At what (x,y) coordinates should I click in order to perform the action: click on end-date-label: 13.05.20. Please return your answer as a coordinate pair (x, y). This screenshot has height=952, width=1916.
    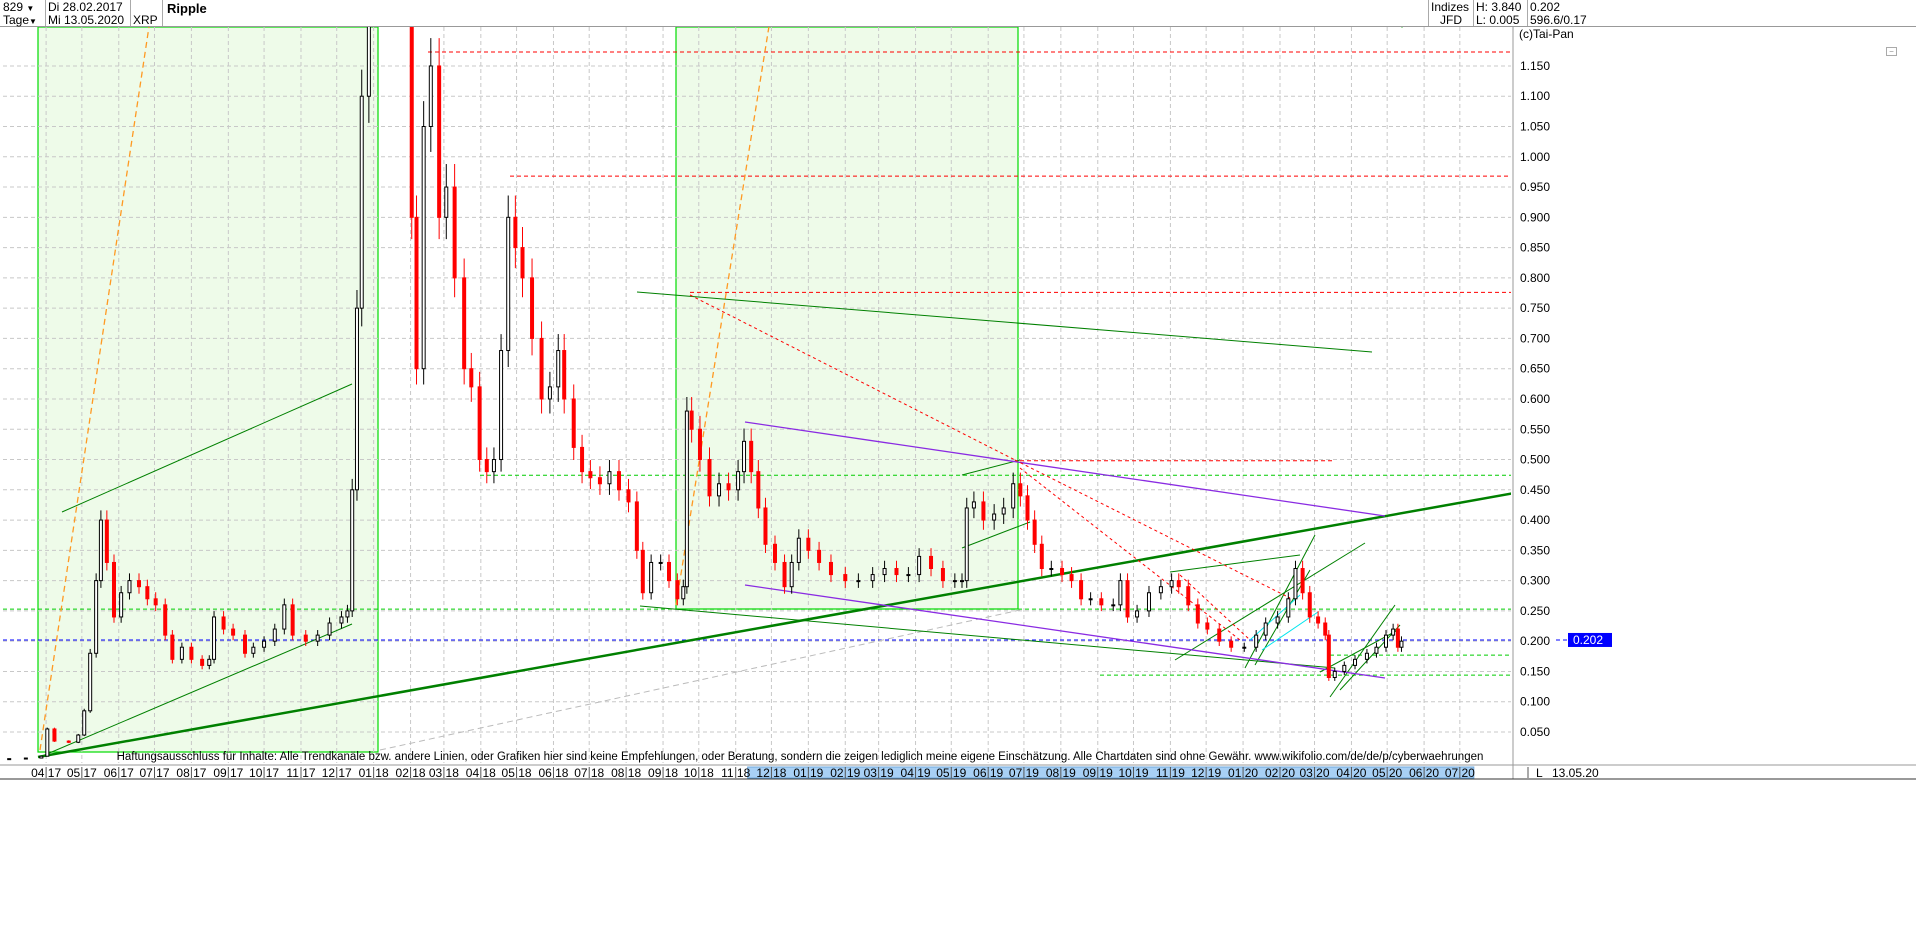
    Looking at the image, I should click on (1575, 773).